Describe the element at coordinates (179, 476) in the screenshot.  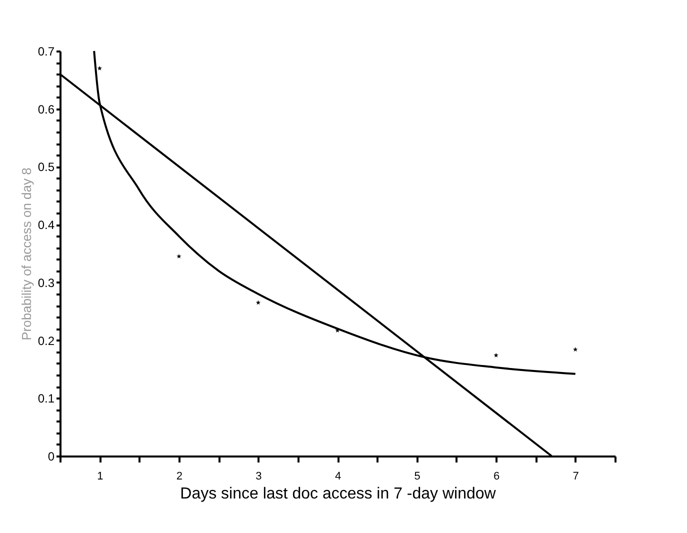
I see `x-tick-label: 2` at that location.